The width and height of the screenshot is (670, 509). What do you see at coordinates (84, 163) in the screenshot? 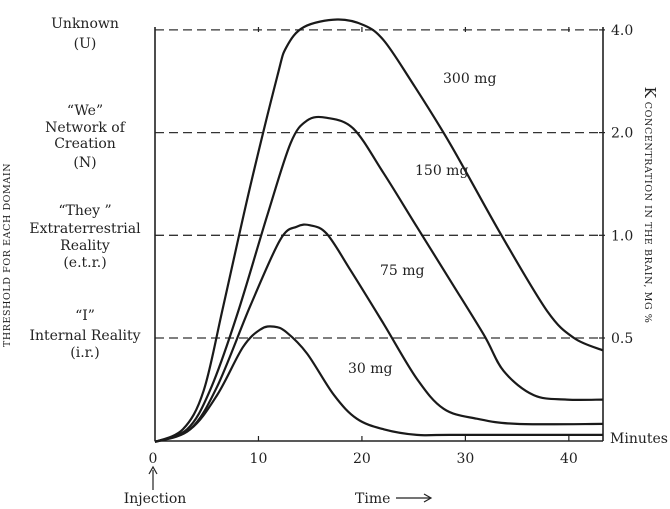
I see `threshold-label-line: (N)` at bounding box center [84, 163].